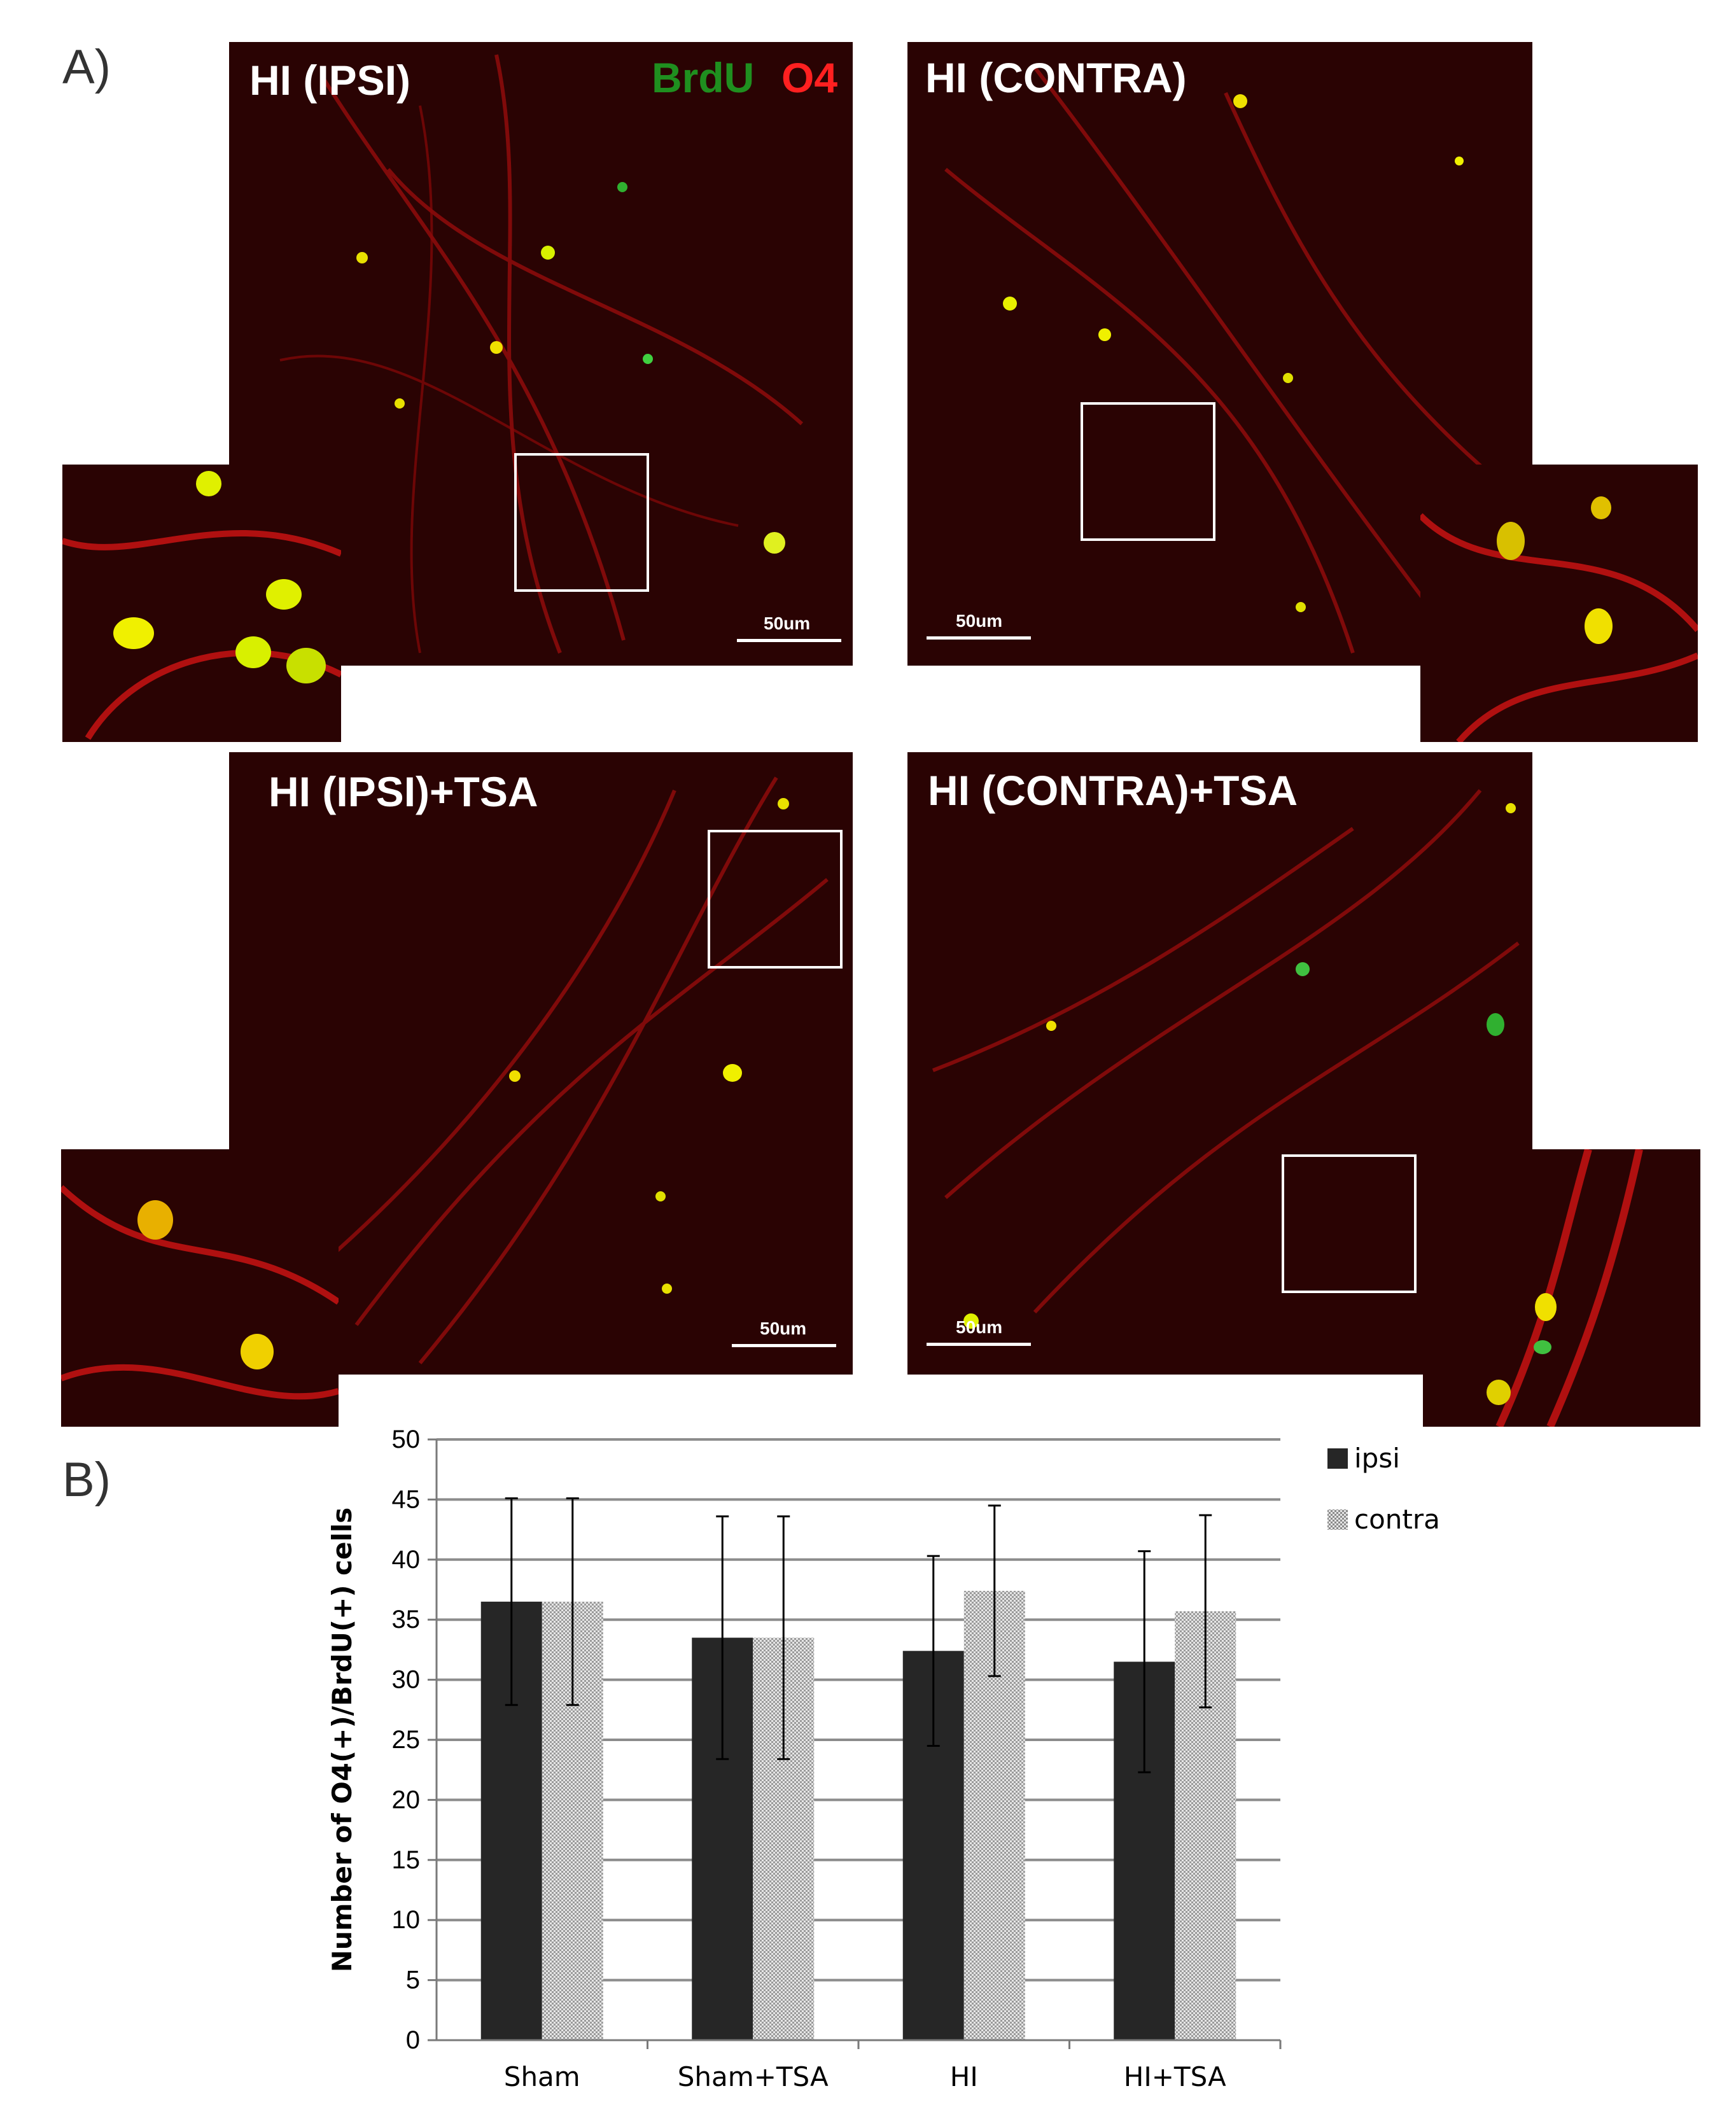 The height and width of the screenshot is (2121, 1736). Describe the element at coordinates (1175, 2076) in the screenshot. I see `x-tick-label: HI+TSA` at that location.